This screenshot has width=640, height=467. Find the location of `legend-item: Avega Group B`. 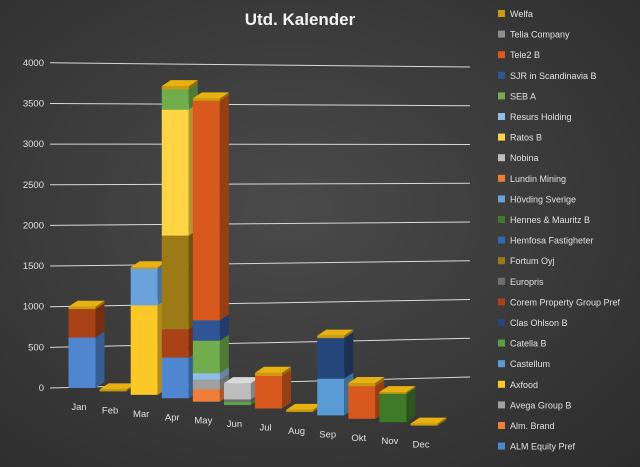

legend-item: Avega Group B is located at coordinates (534, 405).